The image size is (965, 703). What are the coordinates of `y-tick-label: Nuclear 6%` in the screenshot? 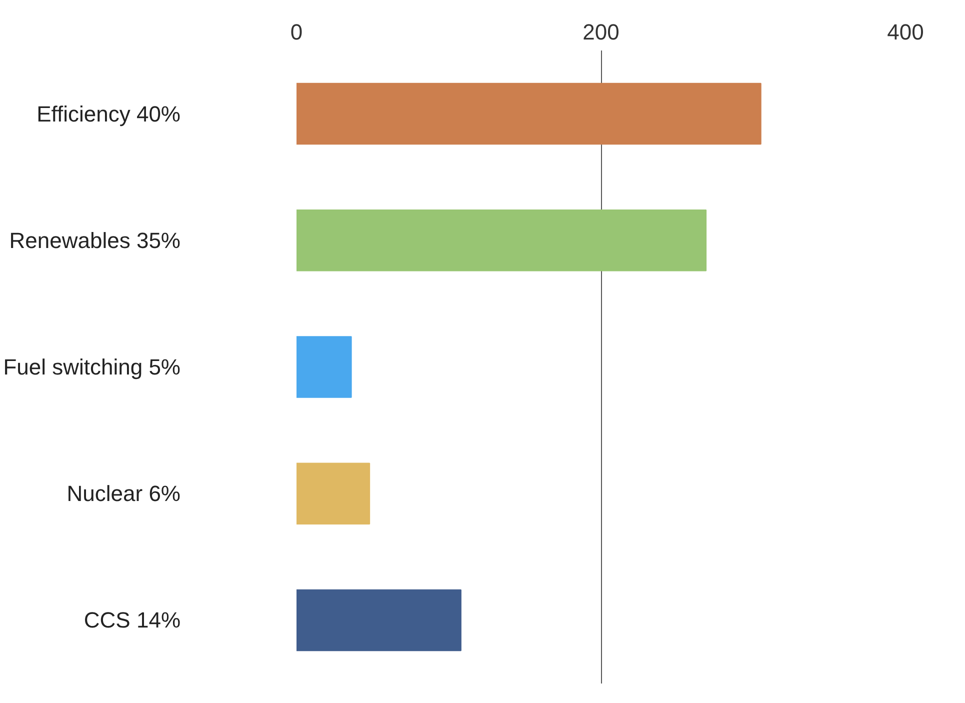 It's located at (123, 493).